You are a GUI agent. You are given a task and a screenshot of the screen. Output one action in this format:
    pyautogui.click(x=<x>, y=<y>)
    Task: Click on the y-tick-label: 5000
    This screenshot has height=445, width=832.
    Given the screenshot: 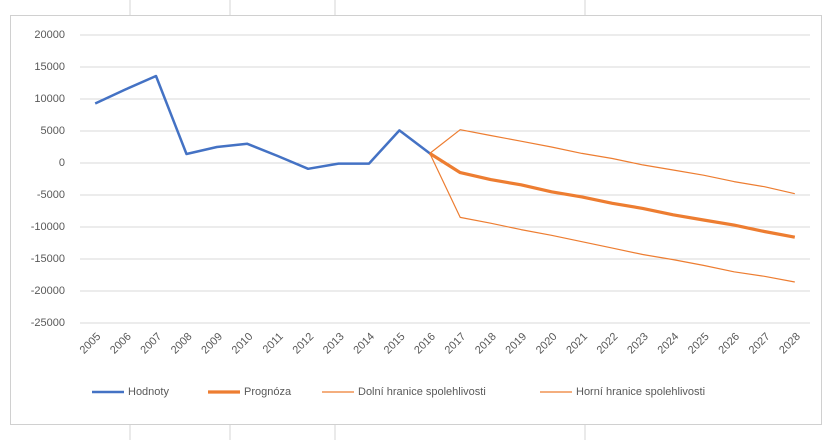 What is the action you would take?
    pyautogui.click(x=53, y=131)
    